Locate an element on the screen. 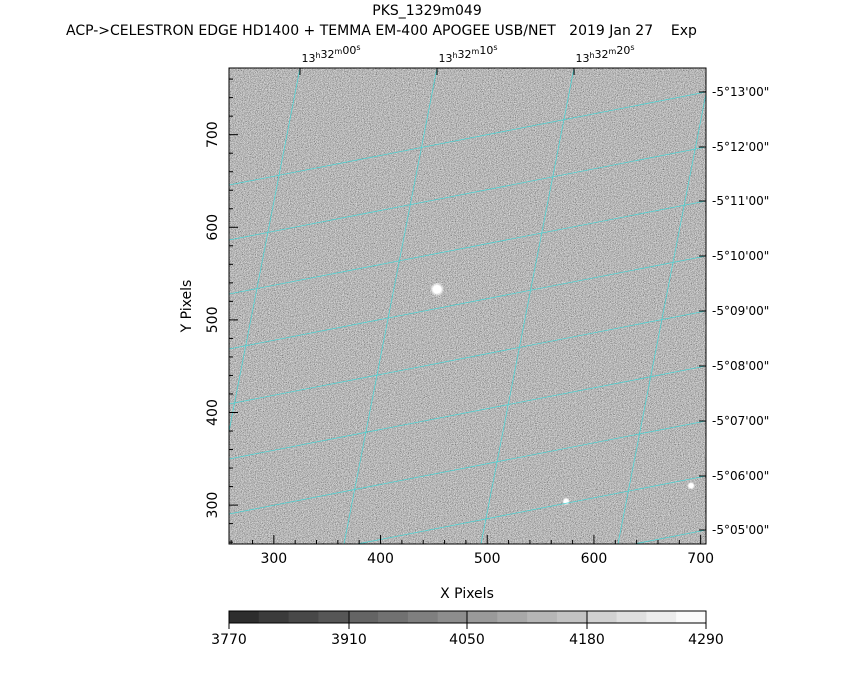 Image resolution: width=850 pixels, height=680 pixels. x-tick-label: 500 is located at coordinates (487, 559).